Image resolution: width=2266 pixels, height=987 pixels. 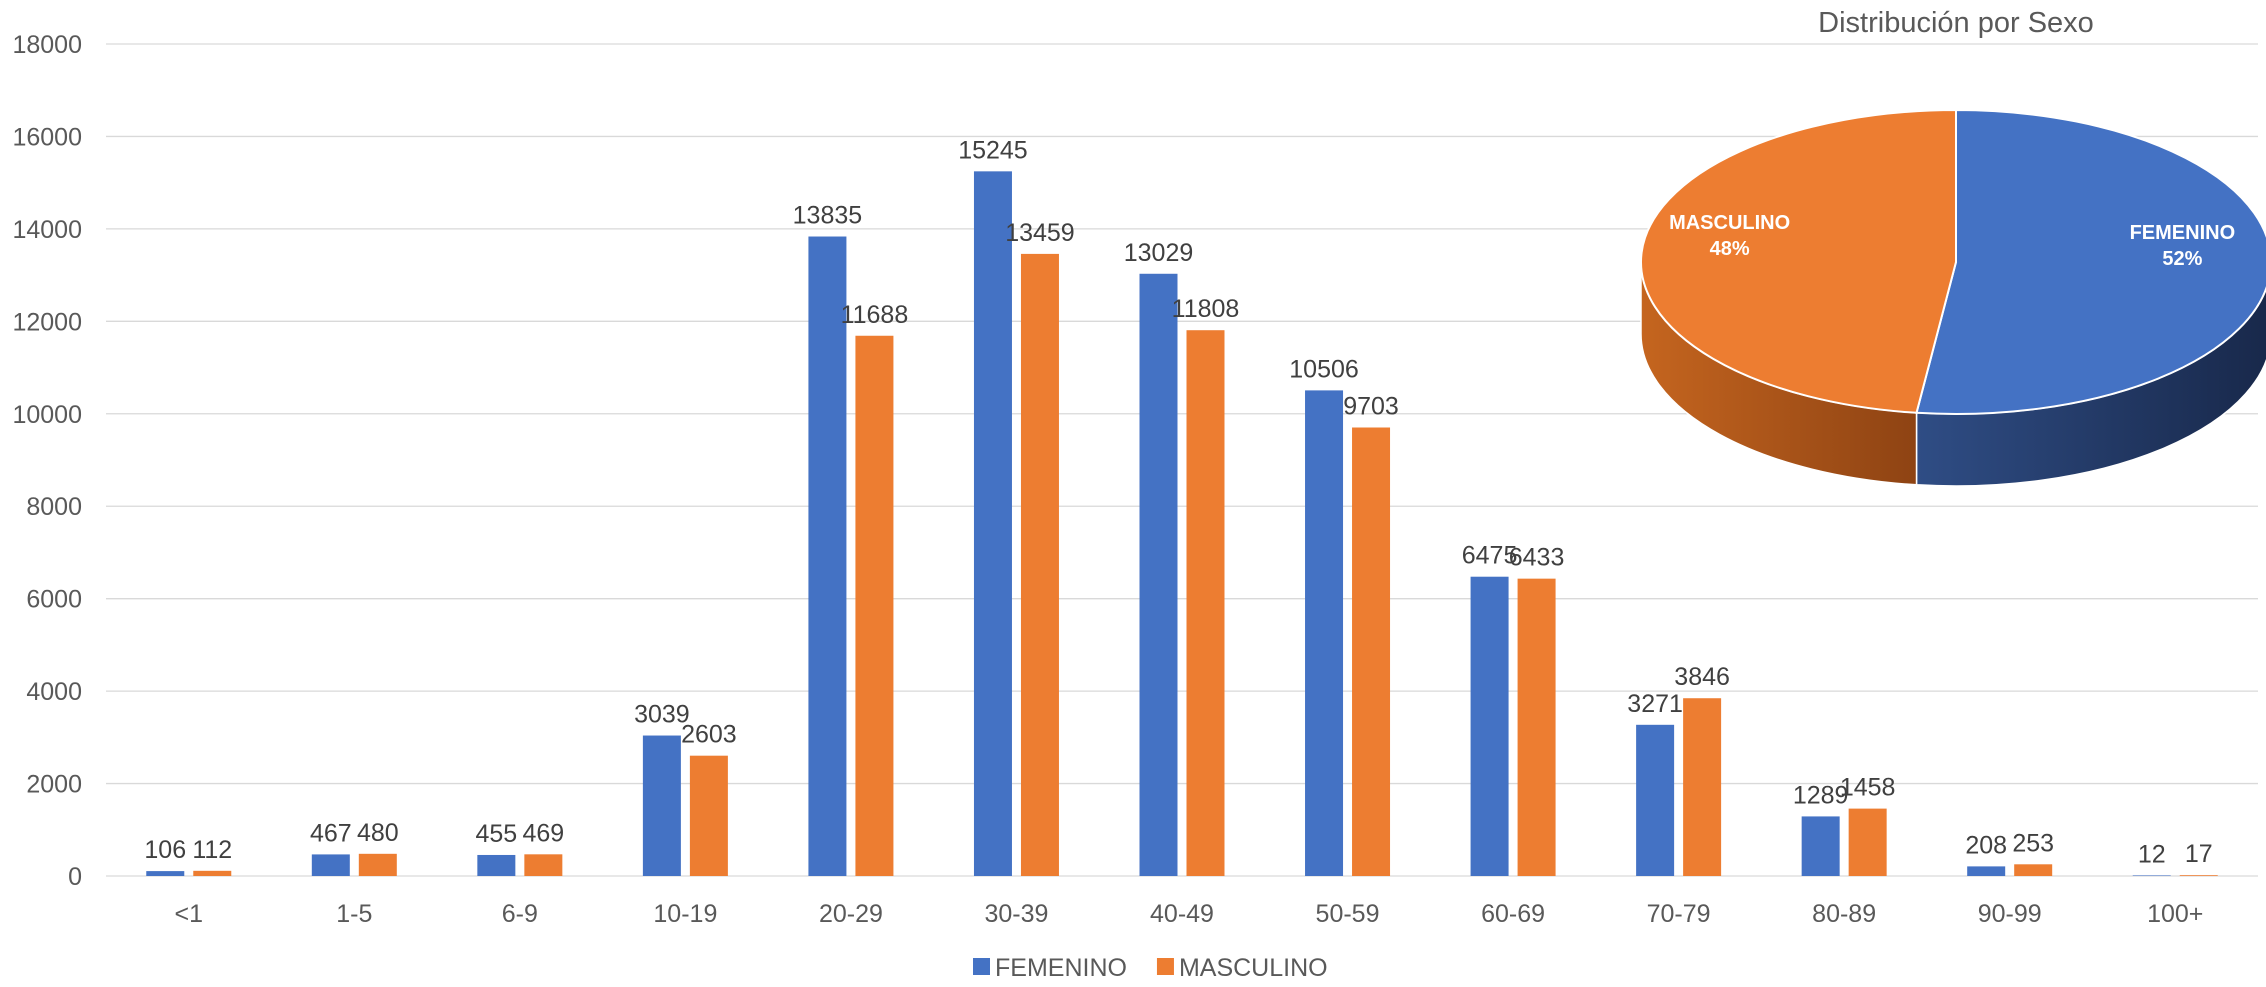 I want to click on x-tick-label: 80-89, so click(x=1844, y=914).